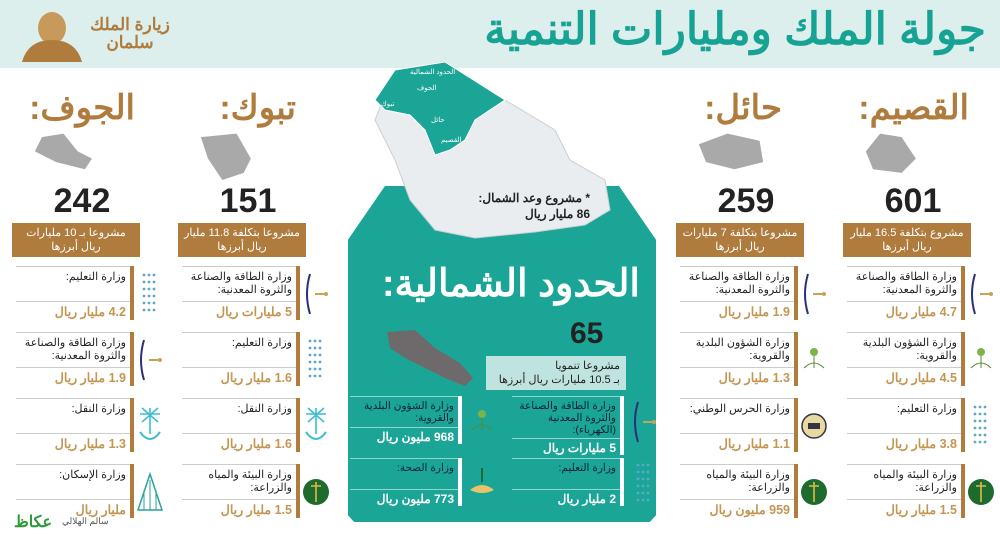  Describe the element at coordinates (510, 206) in the screenshot. I see `map-note: * مشروع وعد الشمال: 86 مليار ريال` at that location.